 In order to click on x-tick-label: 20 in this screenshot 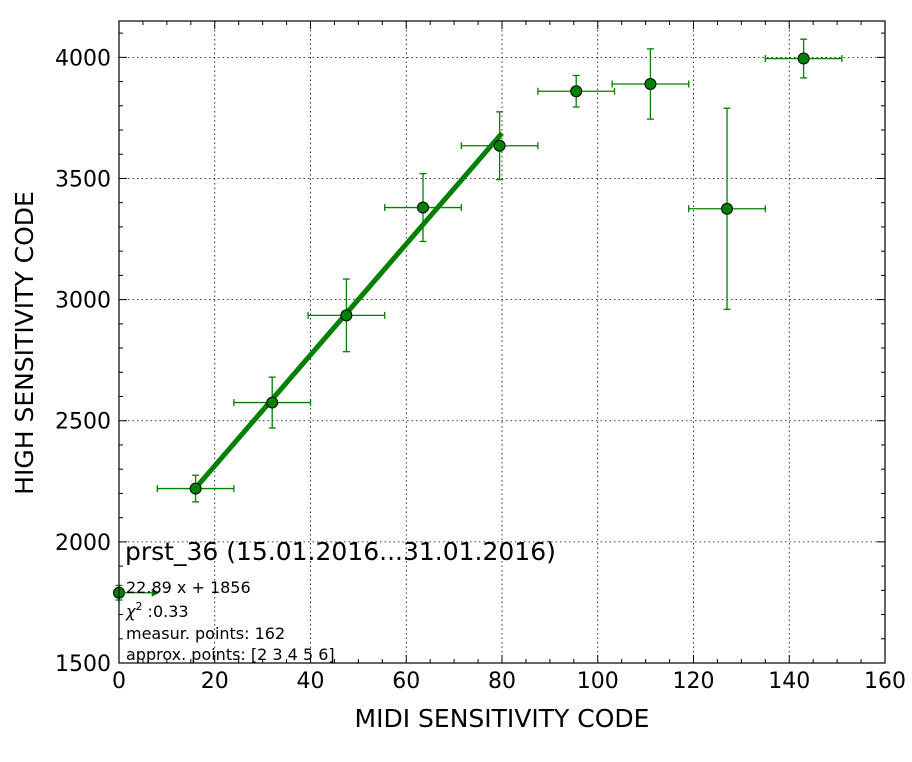, I will do `click(215, 681)`.